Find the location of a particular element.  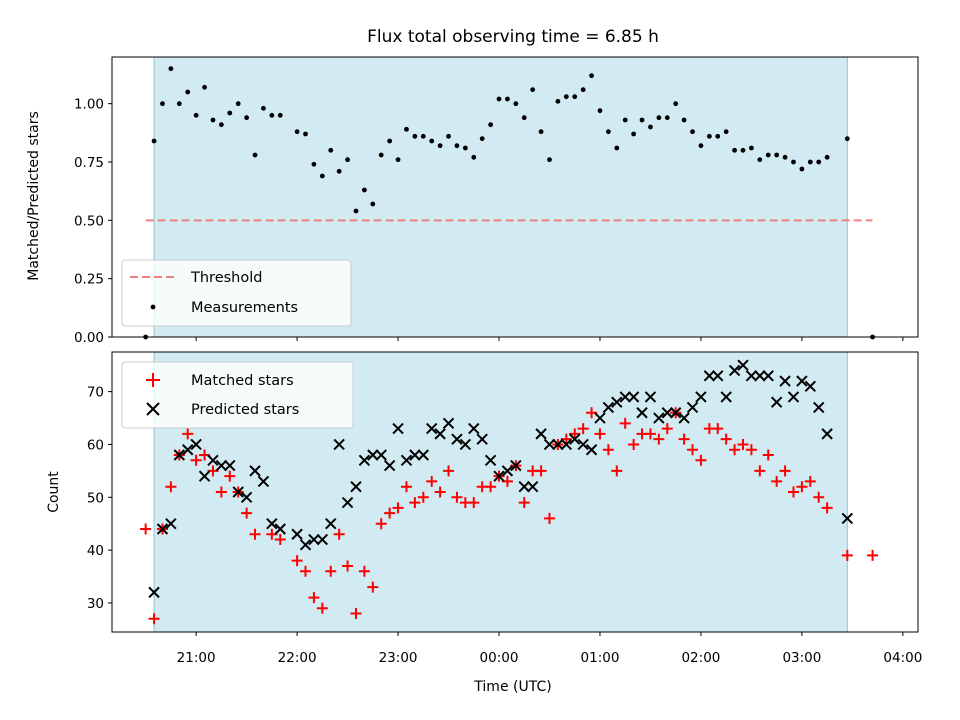

y-tick-label: 30 is located at coordinates (95, 604).